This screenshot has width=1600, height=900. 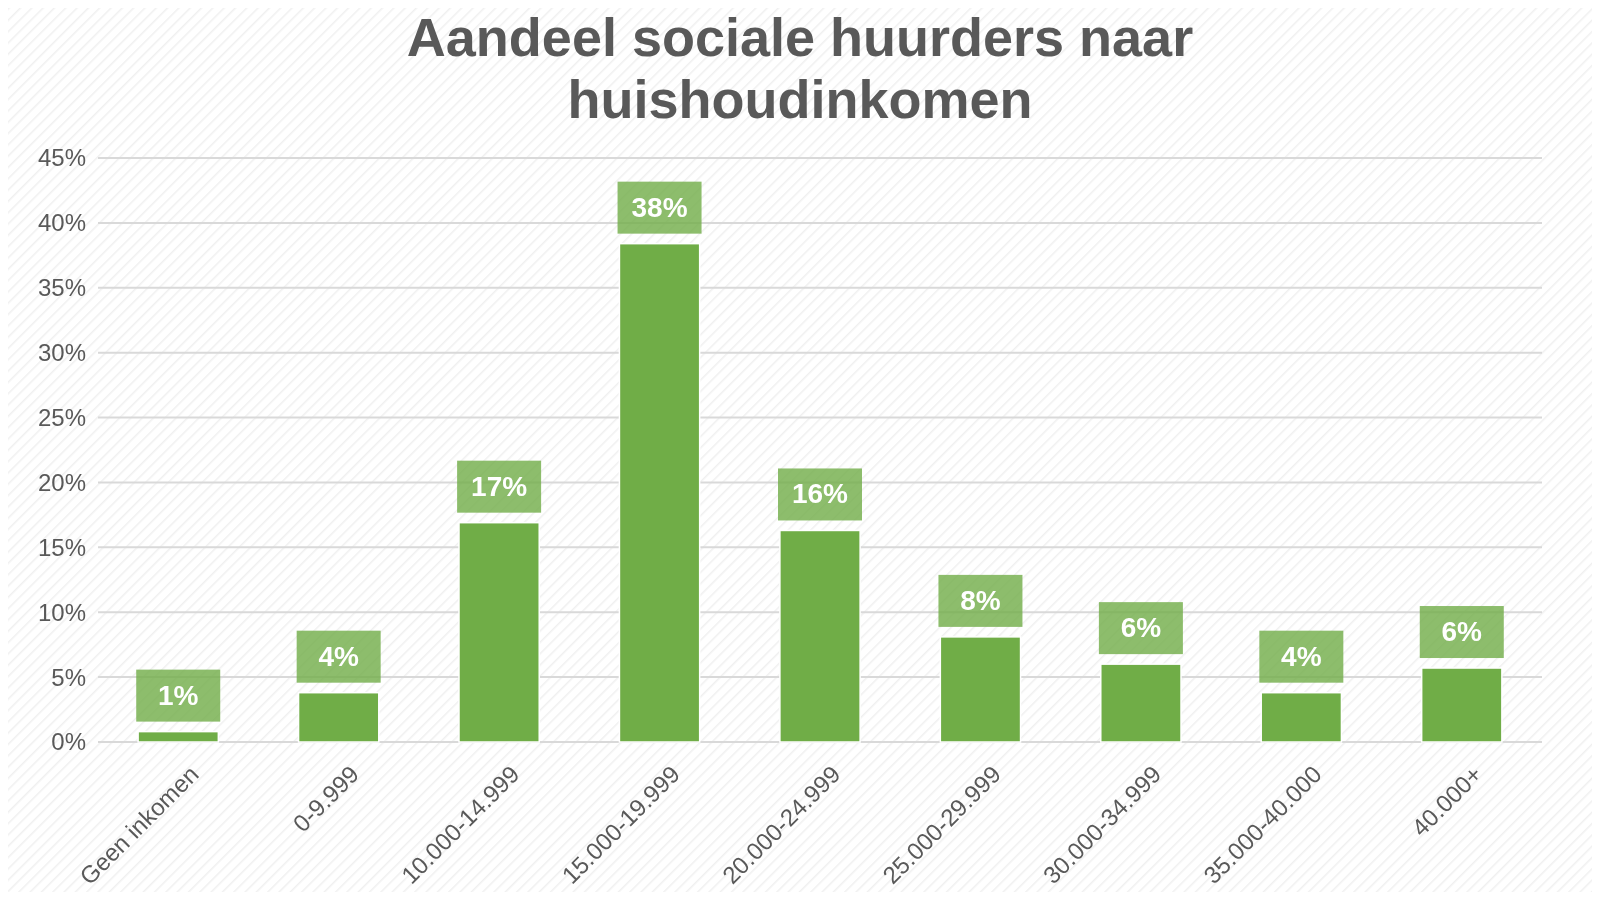 What do you see at coordinates (68, 677) in the screenshot?
I see `y-tick-label: 5%` at bounding box center [68, 677].